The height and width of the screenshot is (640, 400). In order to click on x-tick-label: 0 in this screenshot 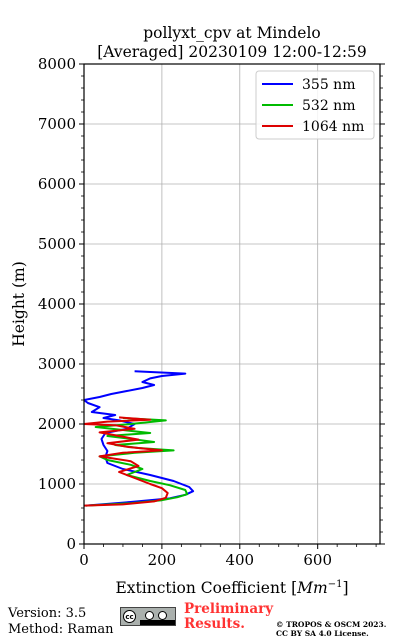, I will do `click(84, 560)`.